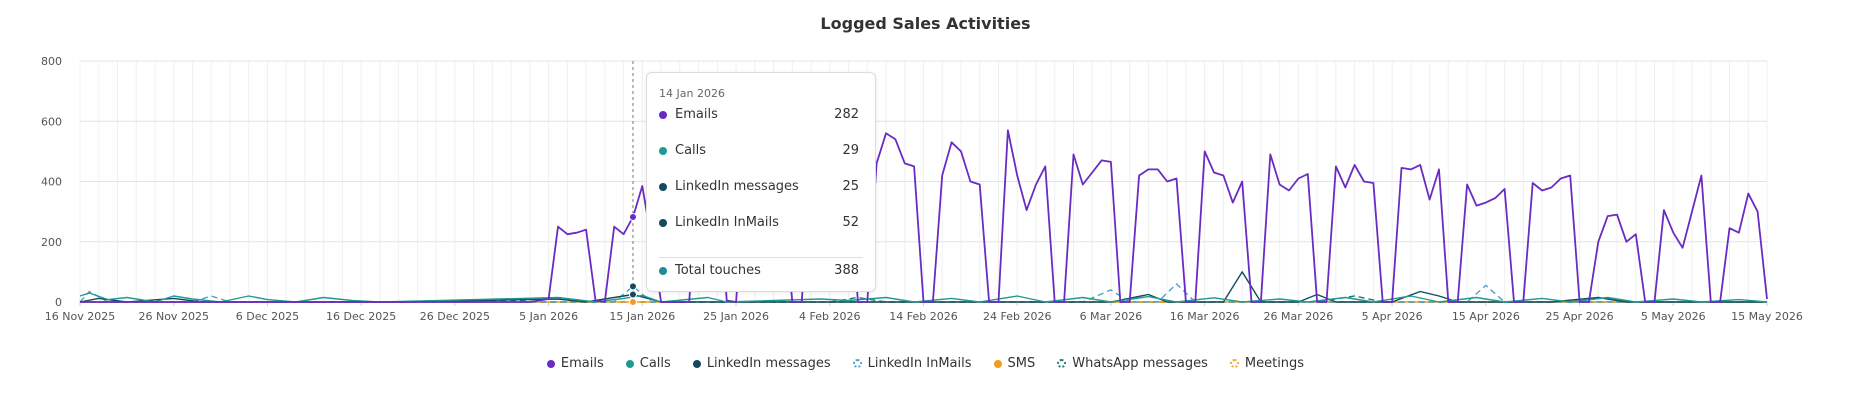  I want to click on tooltip-row-linkedin-messages: LinkedIn messages 25, so click(759, 186).